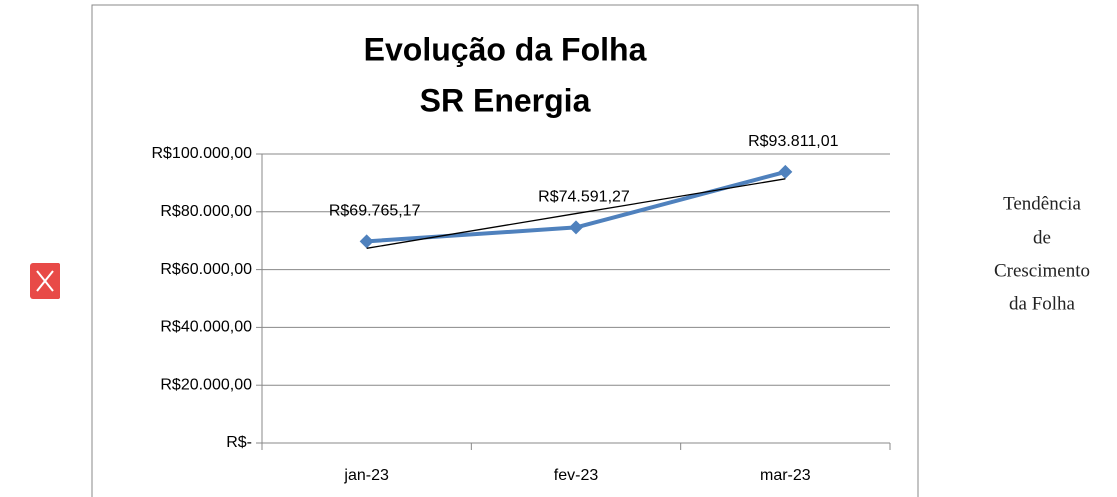 Image resolution: width=1117 pixels, height=497 pixels. What do you see at coordinates (785, 475) in the screenshot?
I see `x-tick-label: mar-23` at bounding box center [785, 475].